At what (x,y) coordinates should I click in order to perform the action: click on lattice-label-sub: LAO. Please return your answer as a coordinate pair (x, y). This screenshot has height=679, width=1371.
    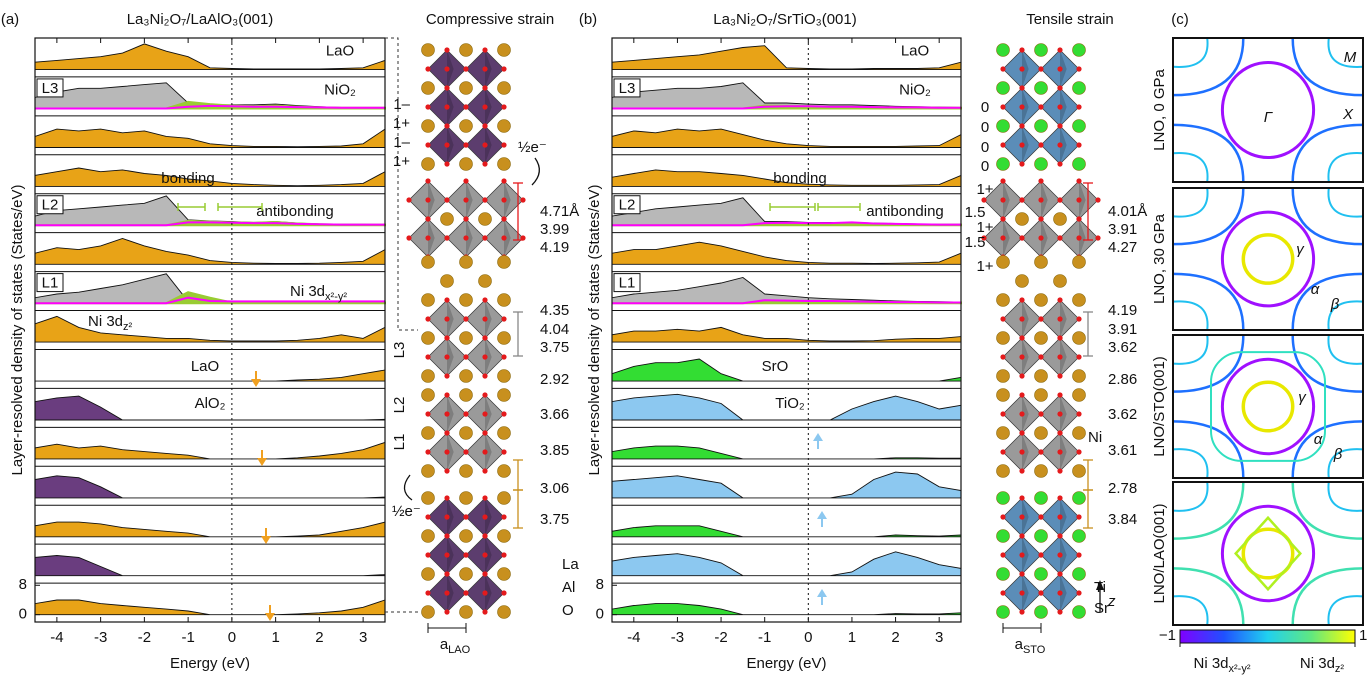
    Looking at the image, I should click on (459, 650).